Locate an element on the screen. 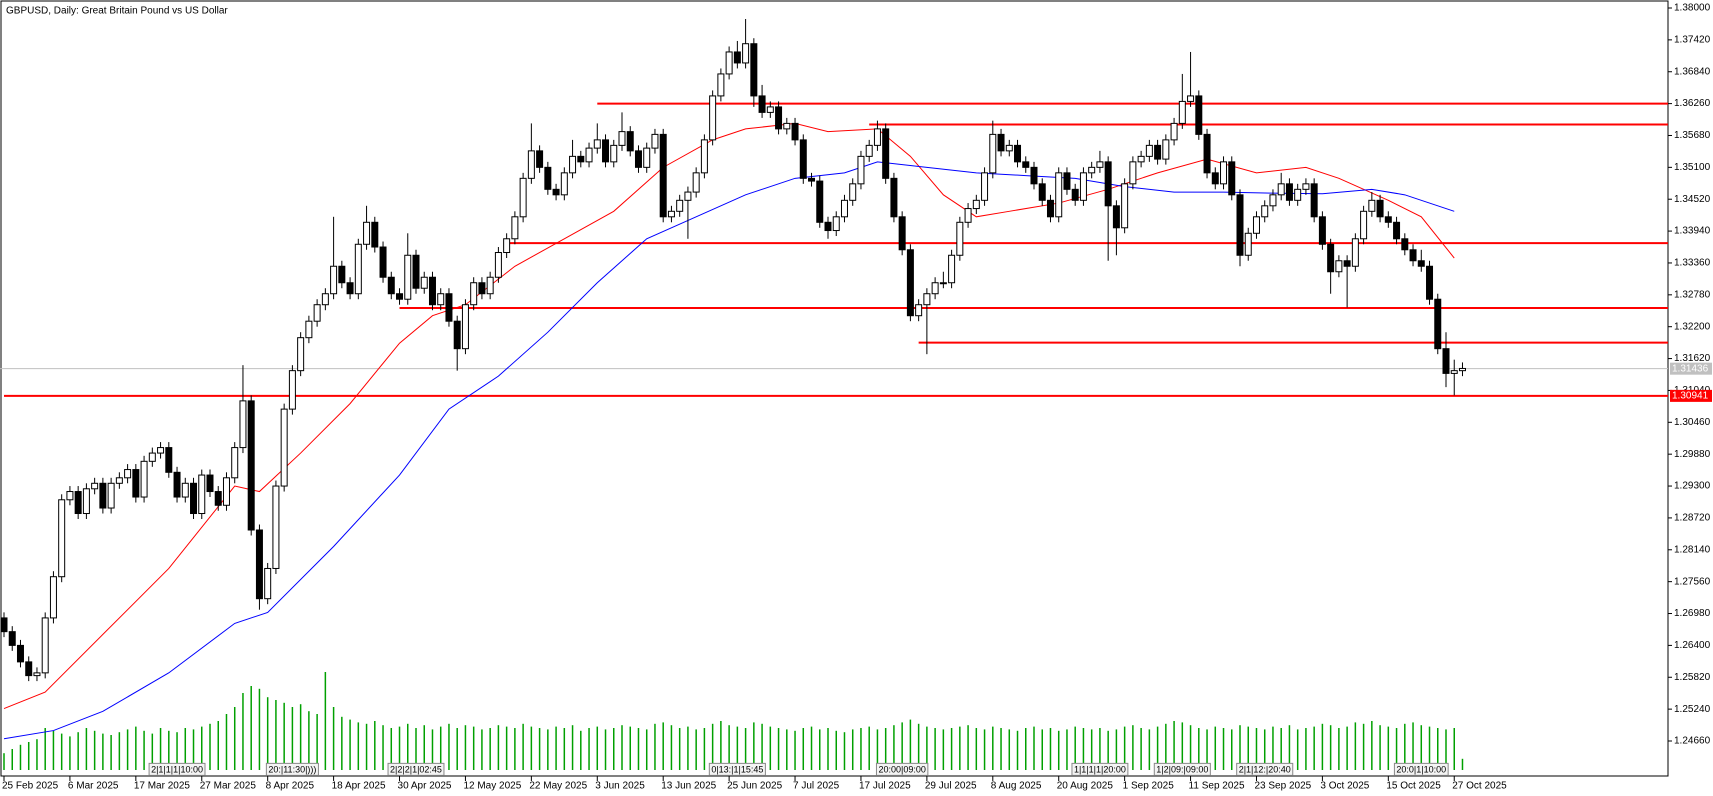 The height and width of the screenshot is (796, 1713). event-label: 20:00|09:00 is located at coordinates (901, 769).